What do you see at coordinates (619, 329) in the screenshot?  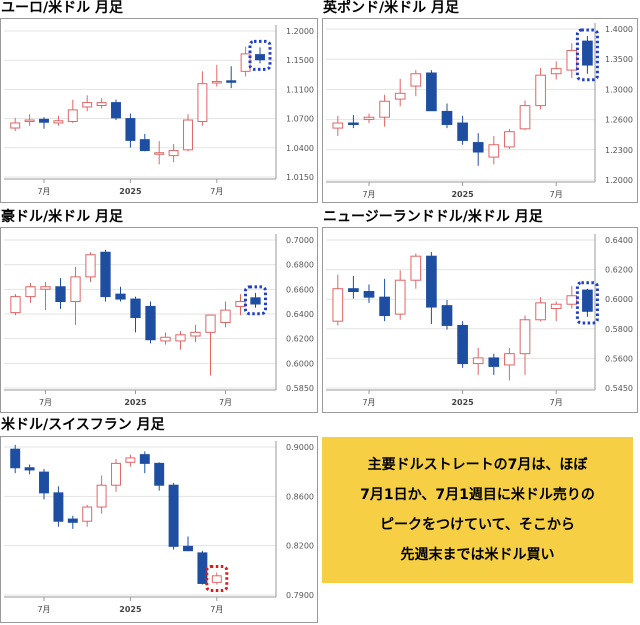 I see `y-tick-label: 0.5800` at bounding box center [619, 329].